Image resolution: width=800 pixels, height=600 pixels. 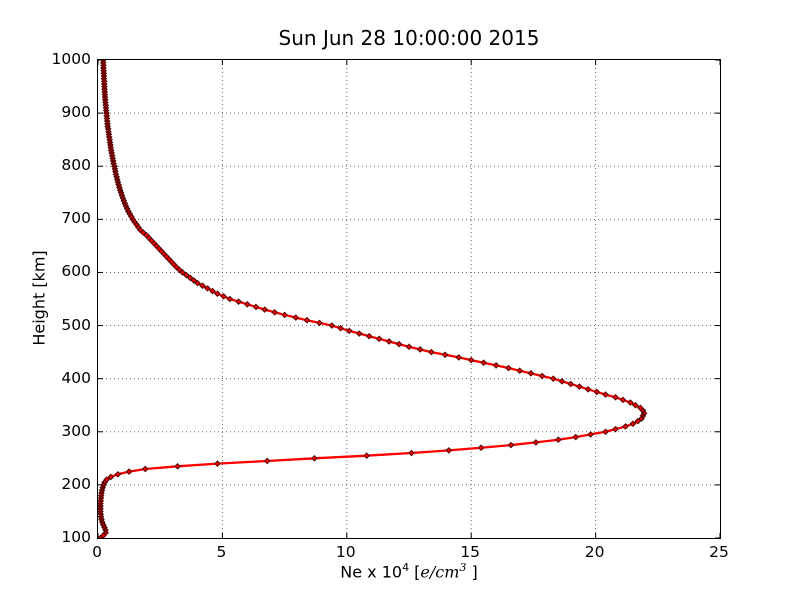 I want to click on y-tick-label-500: 500, so click(x=76, y=324).